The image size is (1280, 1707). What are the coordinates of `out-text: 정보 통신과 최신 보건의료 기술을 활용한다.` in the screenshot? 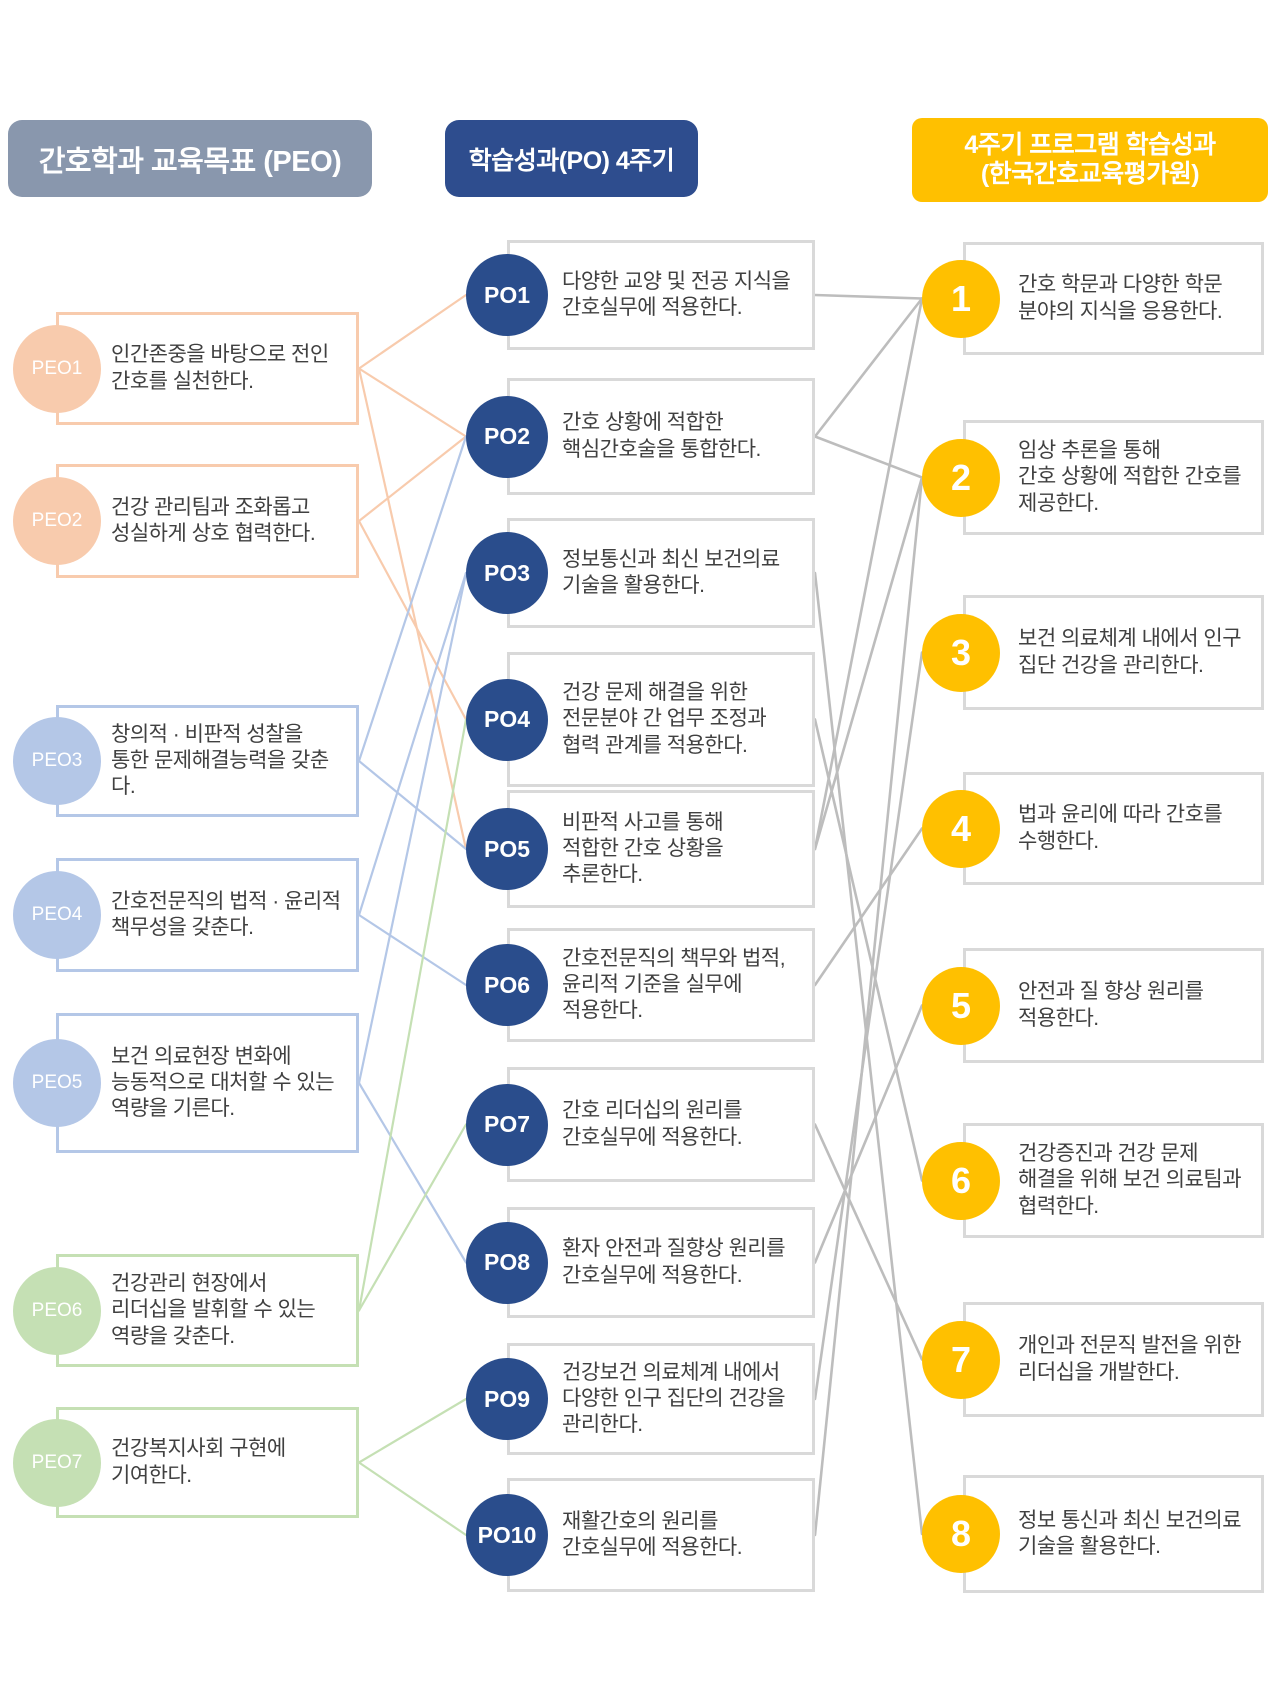 It's located at (1130, 1533).